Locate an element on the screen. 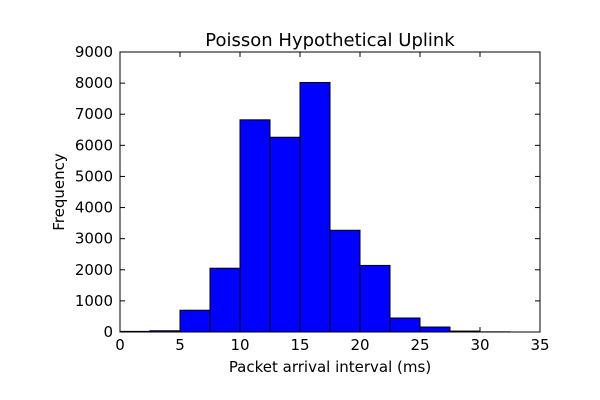 The width and height of the screenshot is (600, 400). y-tick-label: 6000 is located at coordinates (94, 145).